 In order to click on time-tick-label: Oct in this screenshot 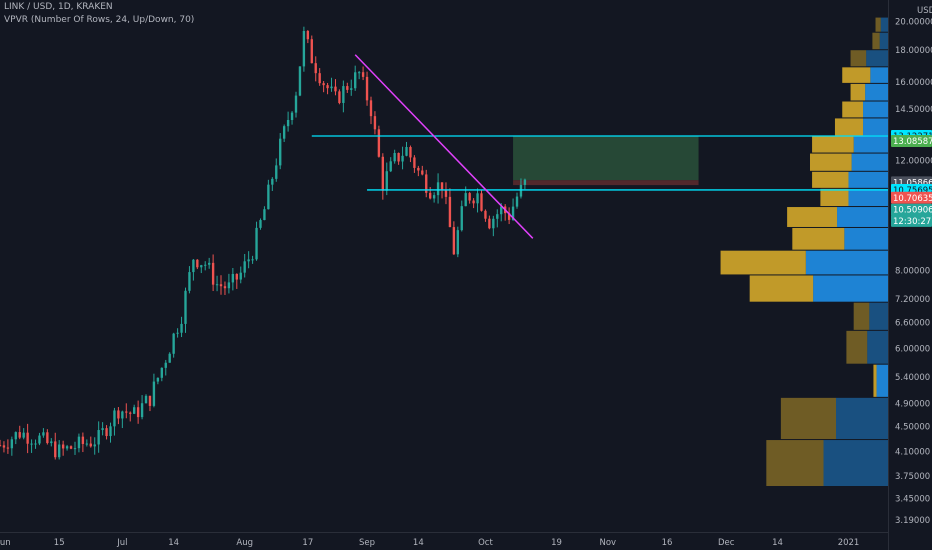, I will do `click(485, 543)`.